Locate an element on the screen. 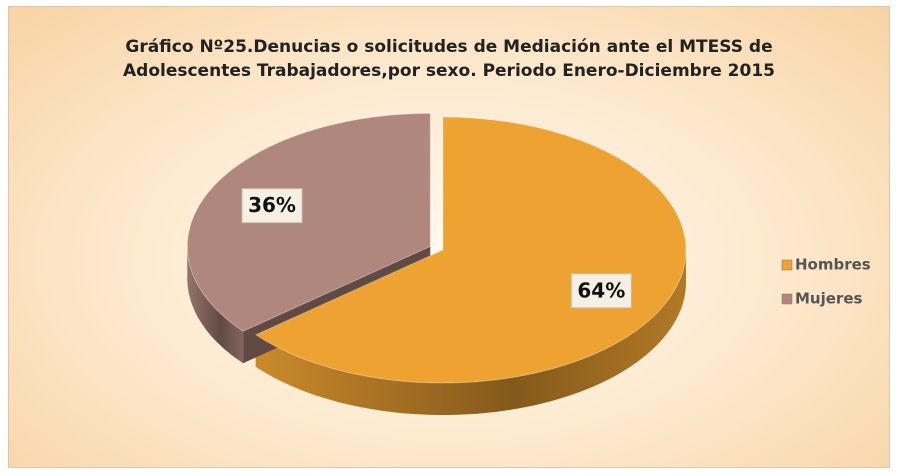 Image resolution: width=899 pixels, height=474 pixels. value-label: 36% is located at coordinates (272, 205).